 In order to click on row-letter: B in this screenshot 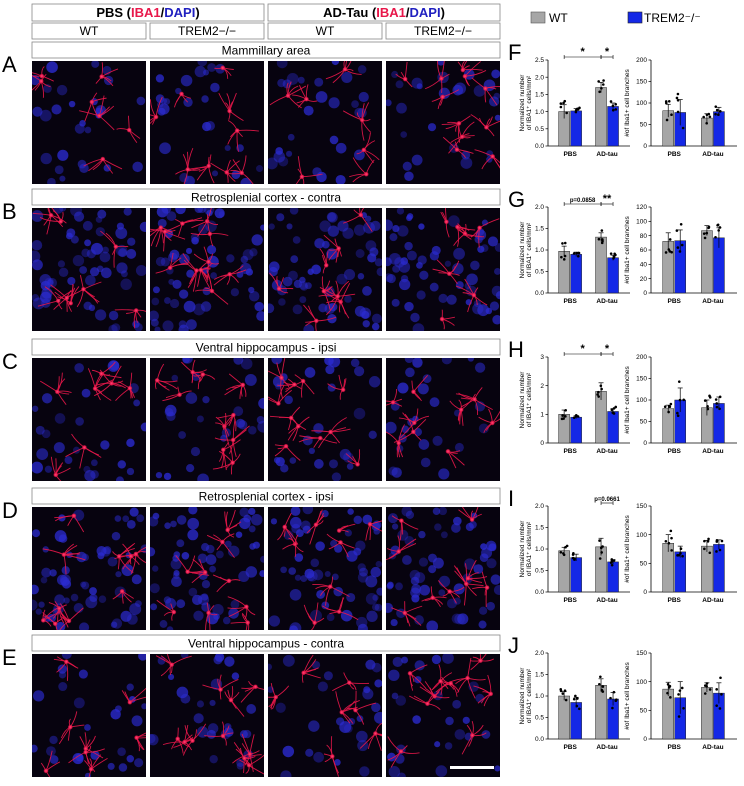, I will do `click(9, 211)`.